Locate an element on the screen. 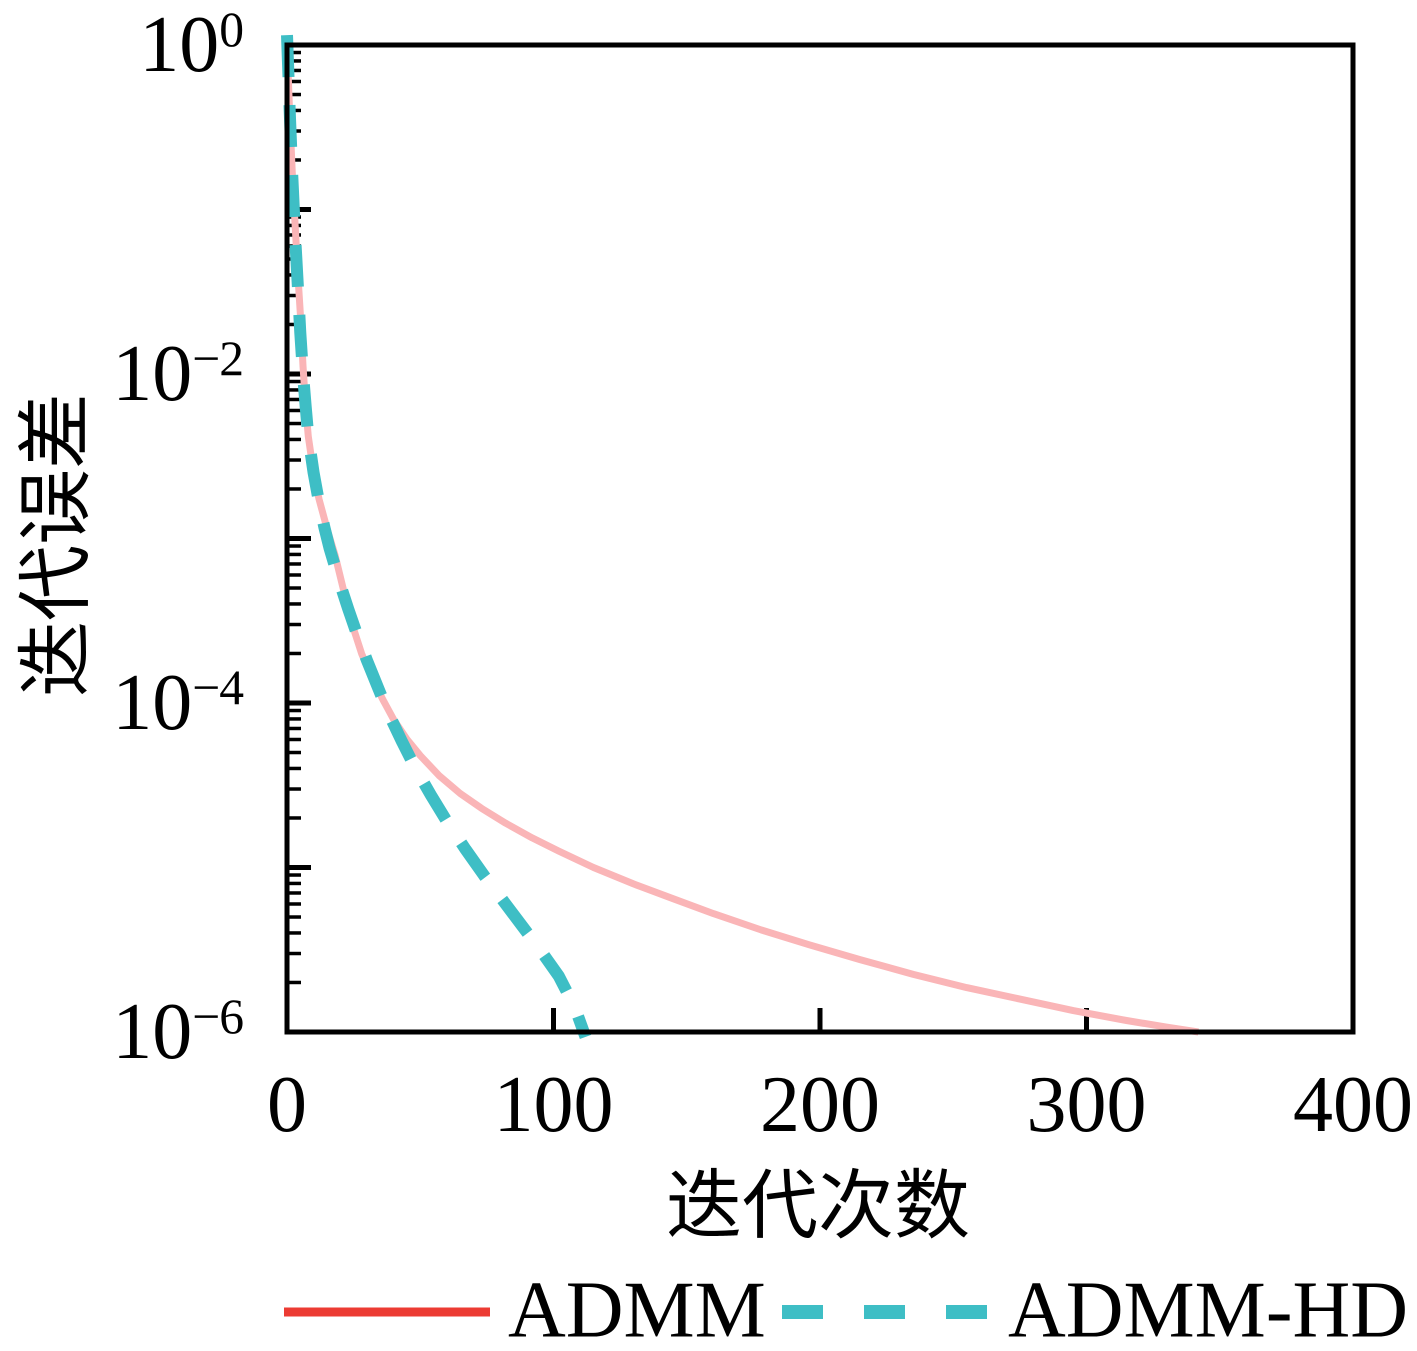  y-tick-label-1e0: 100 is located at coordinates (191, 43).